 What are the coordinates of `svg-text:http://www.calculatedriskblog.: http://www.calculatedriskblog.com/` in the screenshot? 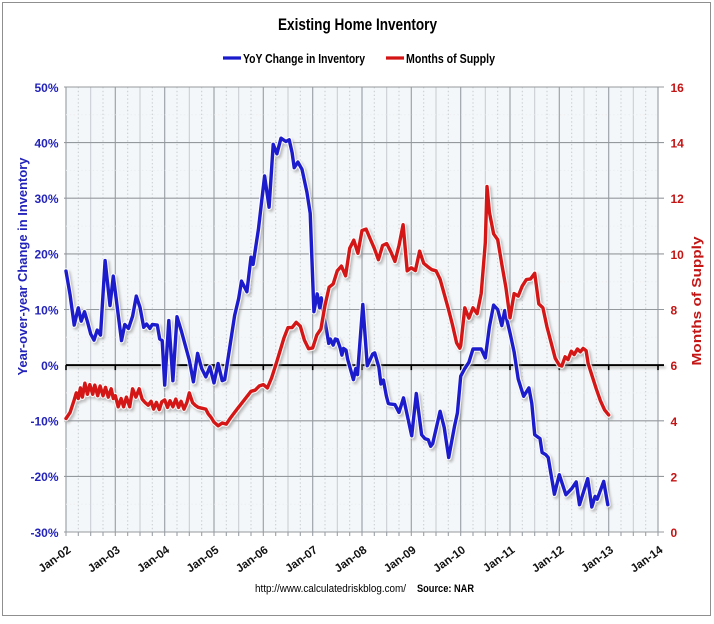 It's located at (331, 589).